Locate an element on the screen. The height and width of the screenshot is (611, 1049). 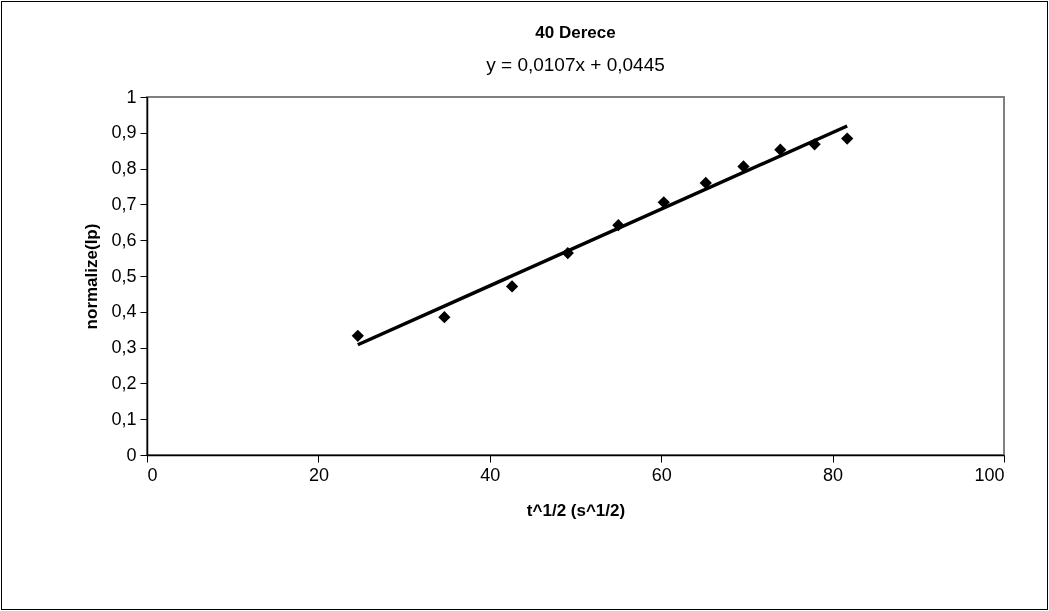
y-tick-label: 0,8 is located at coordinates (124, 168).